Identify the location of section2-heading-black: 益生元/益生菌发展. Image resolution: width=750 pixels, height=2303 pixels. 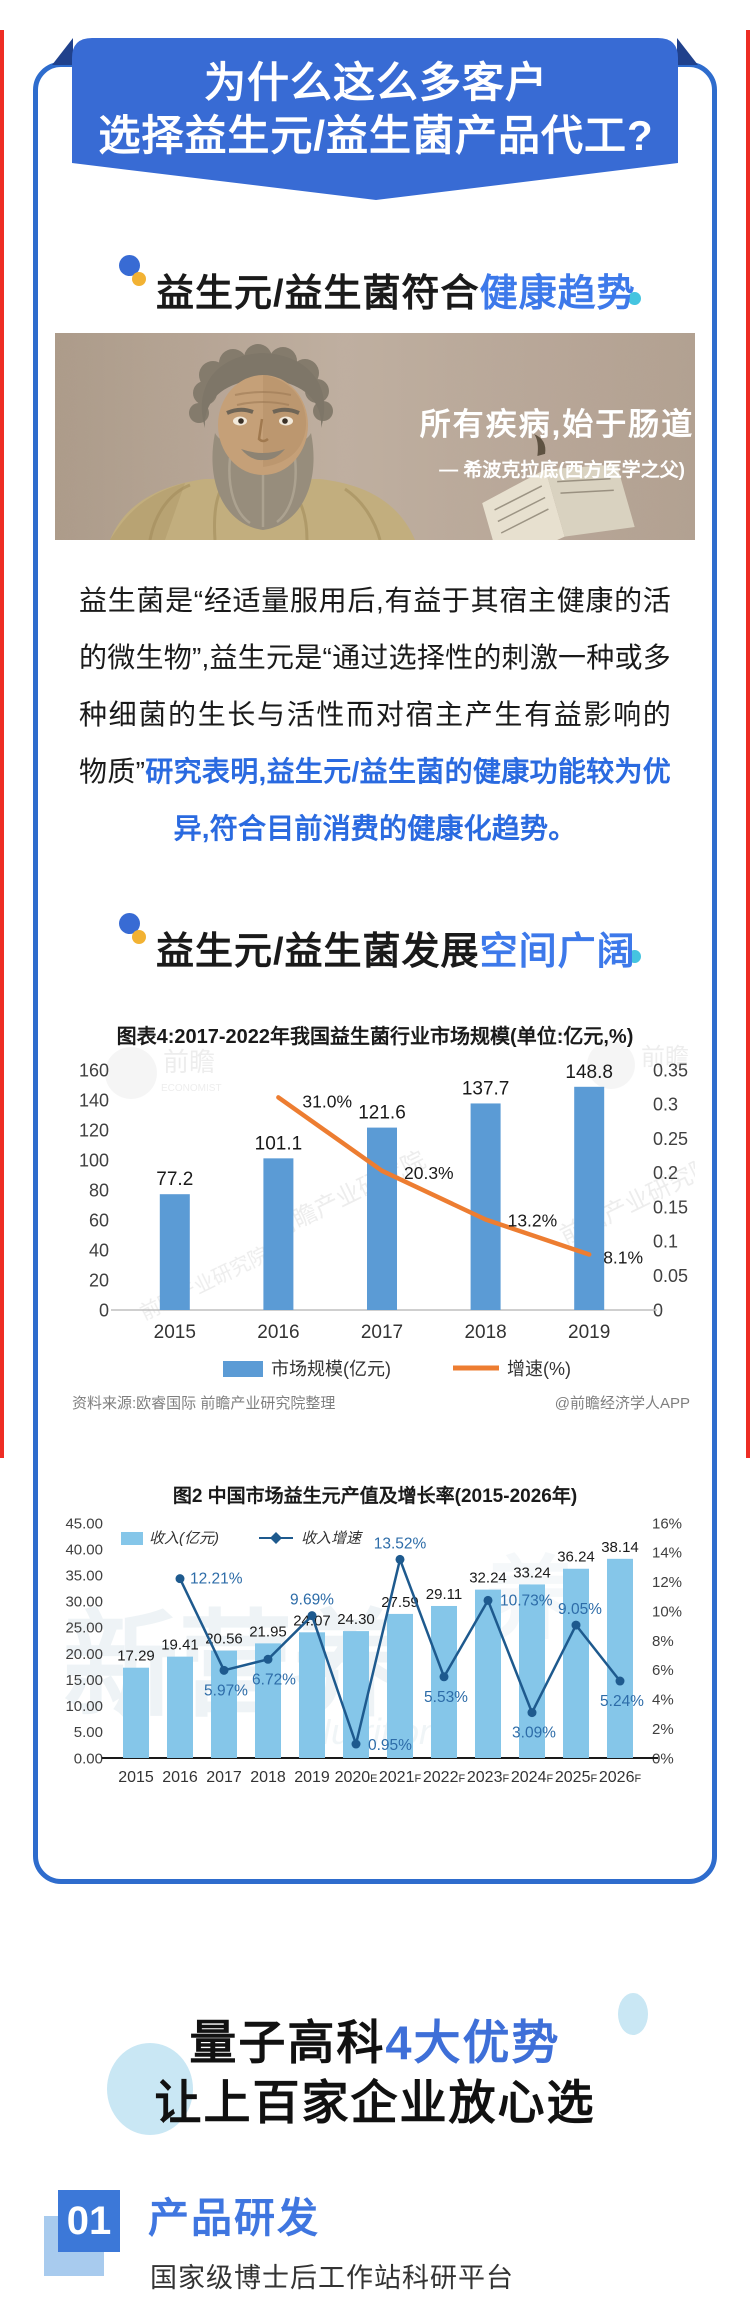
(318, 952).